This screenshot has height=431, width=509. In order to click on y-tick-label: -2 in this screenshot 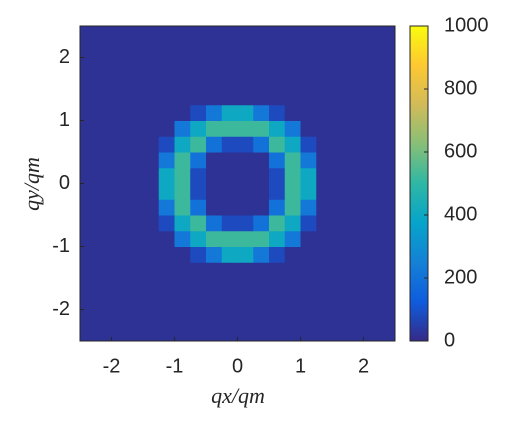, I will do `click(61, 309)`.